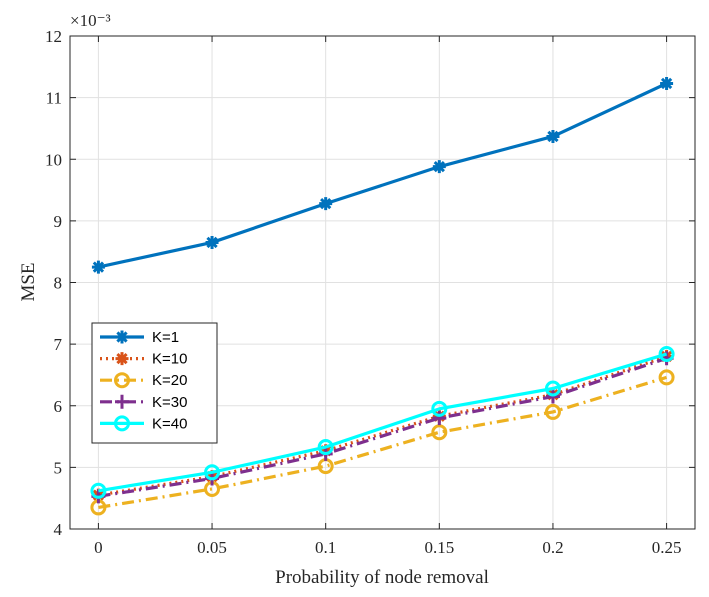 The width and height of the screenshot is (709, 597). Describe the element at coordinates (165, 337) in the screenshot. I see `legend-label: K=1` at that location.